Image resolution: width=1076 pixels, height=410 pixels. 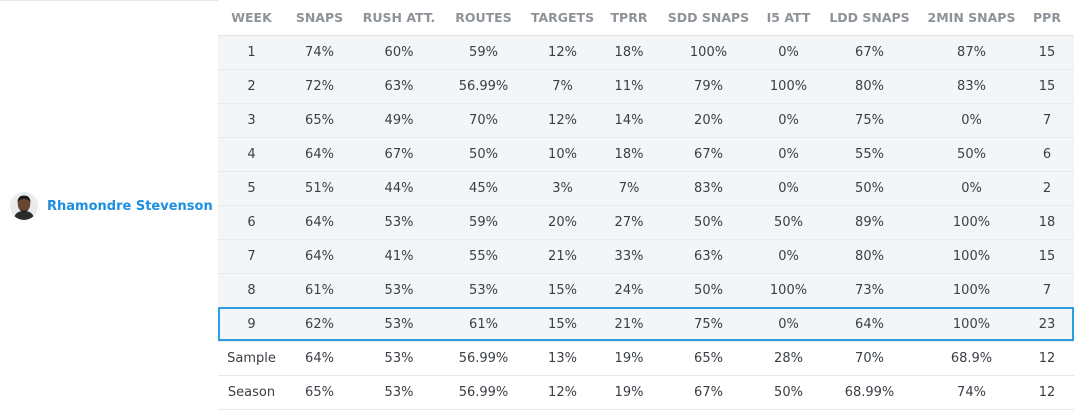 I want to click on column-header: ROUTES, so click(x=483, y=18).